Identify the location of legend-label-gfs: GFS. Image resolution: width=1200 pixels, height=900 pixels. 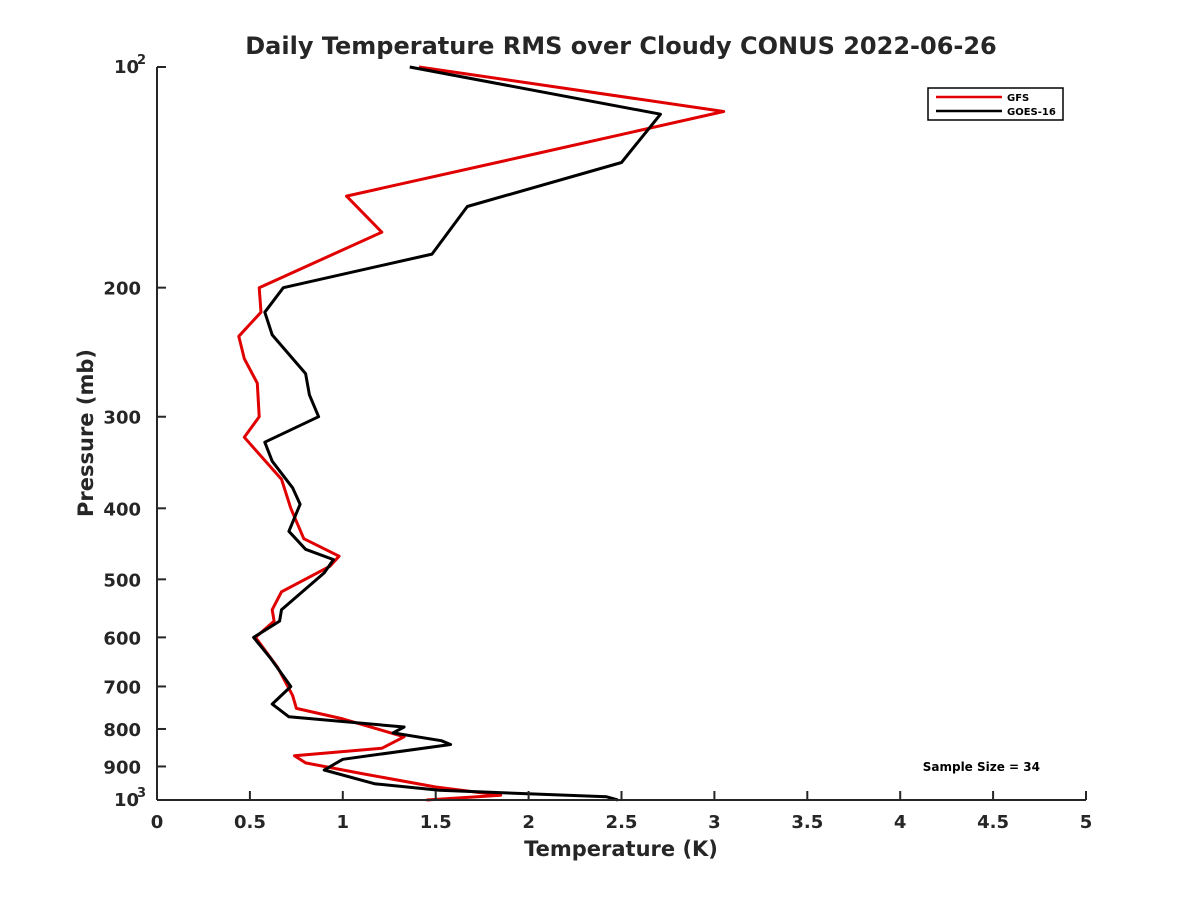
(1018, 98).